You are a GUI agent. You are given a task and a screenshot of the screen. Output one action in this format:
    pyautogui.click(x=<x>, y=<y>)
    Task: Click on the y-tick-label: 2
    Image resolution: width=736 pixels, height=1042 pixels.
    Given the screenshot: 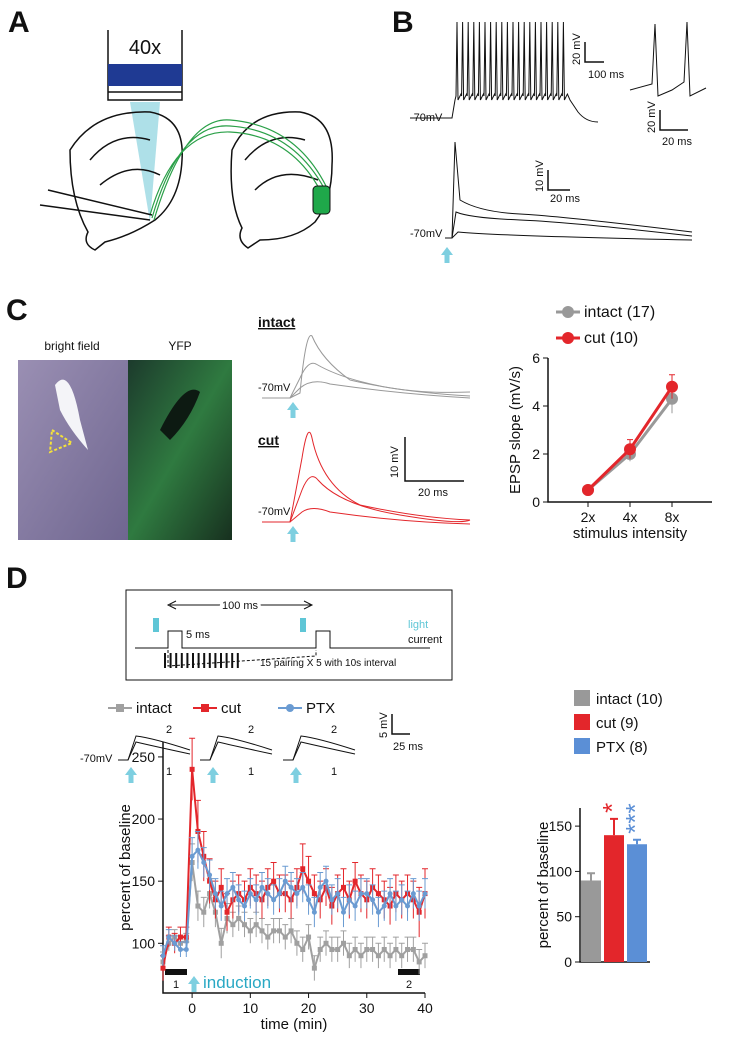 What is the action you would take?
    pyautogui.click(x=536, y=454)
    